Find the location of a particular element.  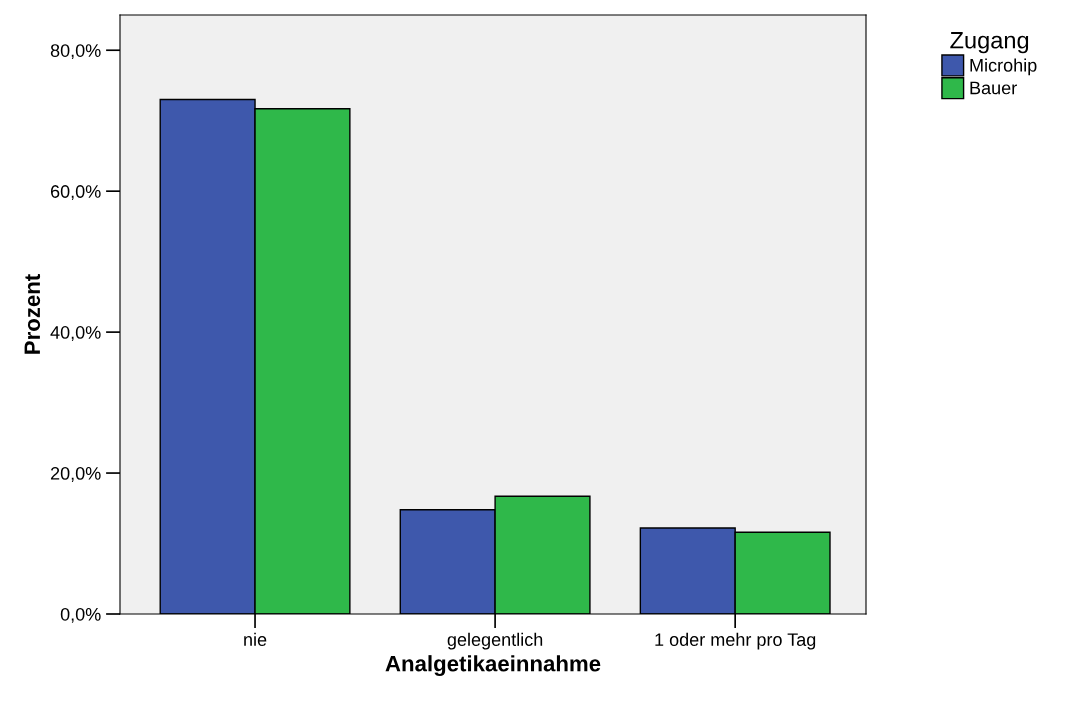

y-axis-title: Prozent is located at coordinates (32, 314).